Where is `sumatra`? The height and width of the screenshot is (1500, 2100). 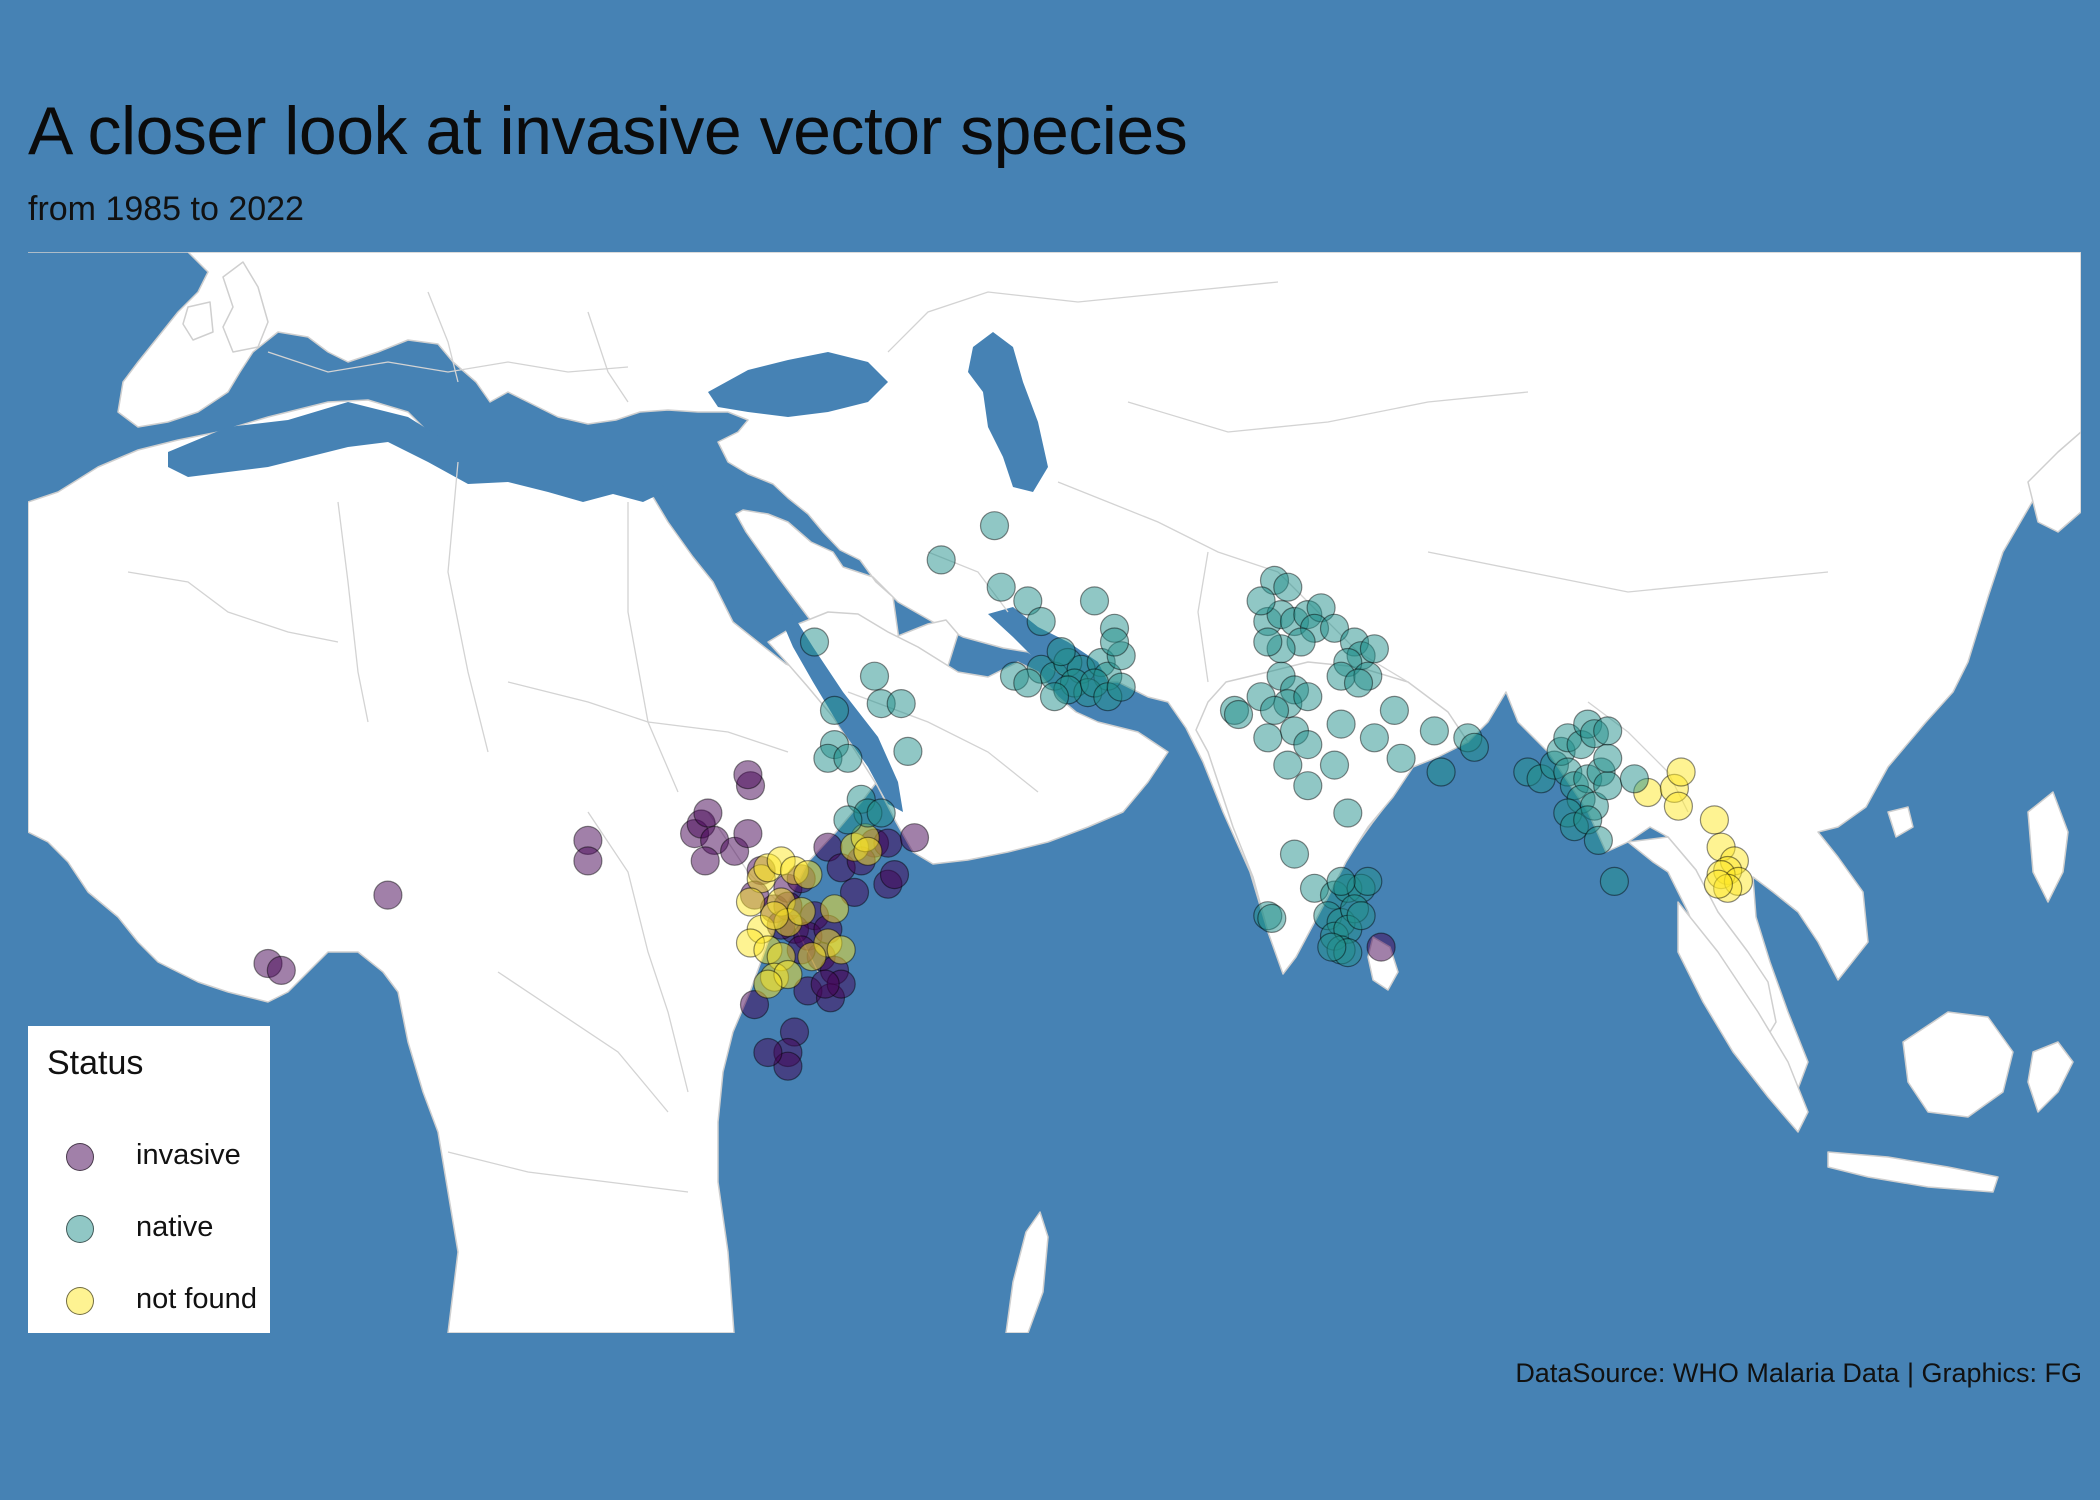 sumatra is located at coordinates (1743, 1017).